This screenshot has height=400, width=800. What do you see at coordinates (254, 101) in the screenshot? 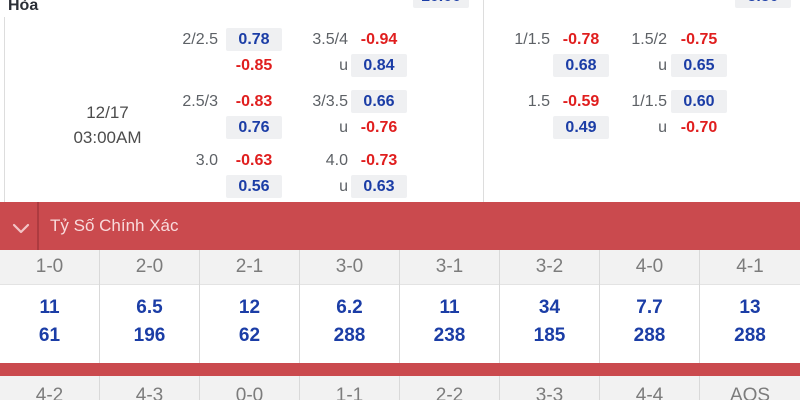
I see `odds-value: -0.83` at bounding box center [254, 101].